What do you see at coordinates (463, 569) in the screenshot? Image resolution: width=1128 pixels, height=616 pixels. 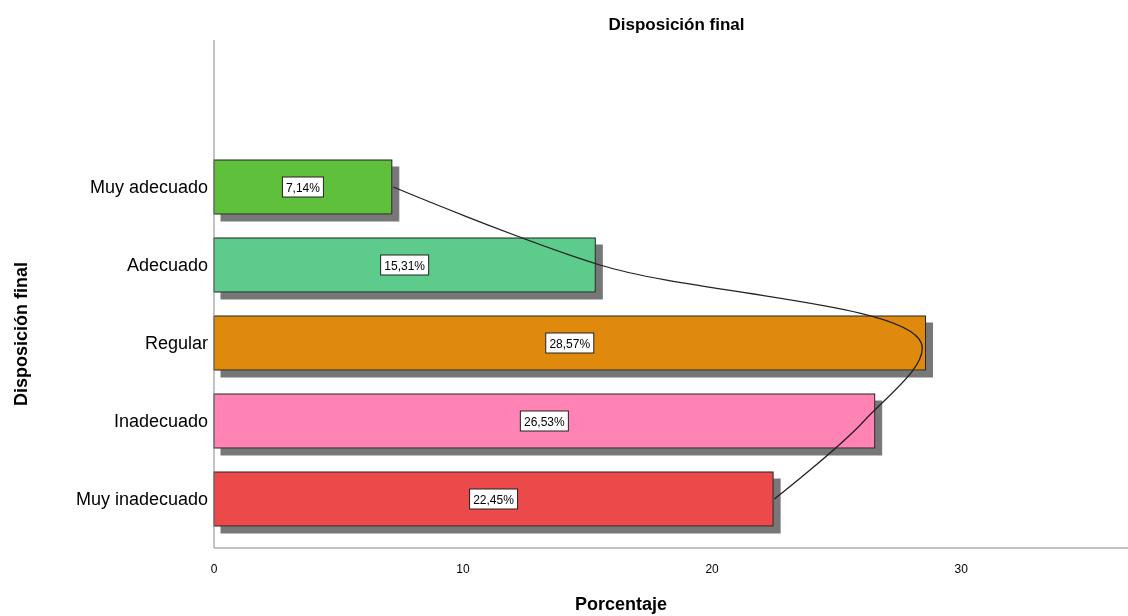 I see `x-tick-label: 10` at bounding box center [463, 569].